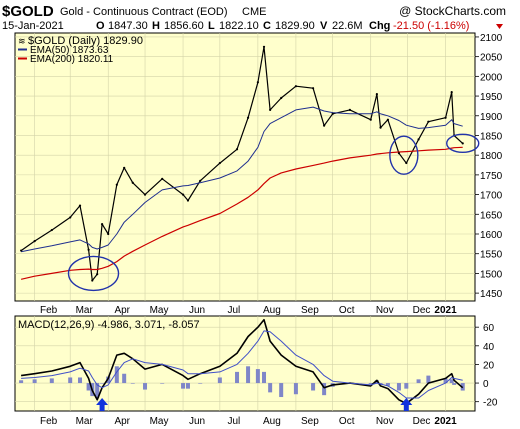 Image resolution: width=520 pixels, height=429 pixels. What do you see at coordinates (184, 26) in the screenshot?
I see `high-value: 1856.60` at bounding box center [184, 26].